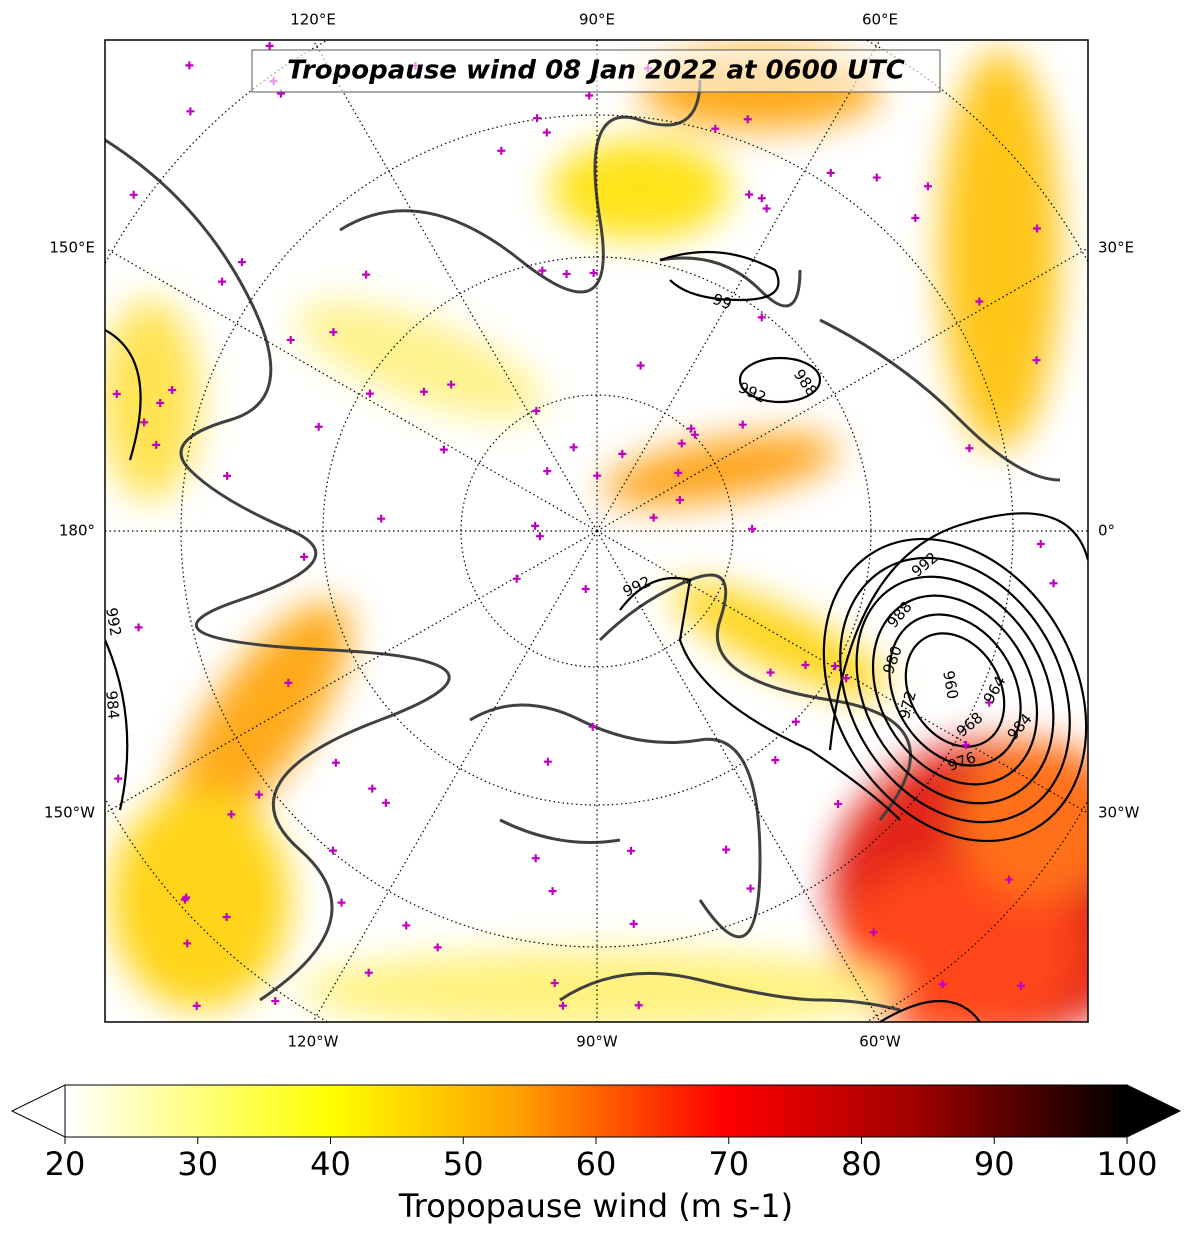  What do you see at coordinates (463, 1164) in the screenshot?
I see `colorbar-tick-label: 50` at bounding box center [463, 1164].